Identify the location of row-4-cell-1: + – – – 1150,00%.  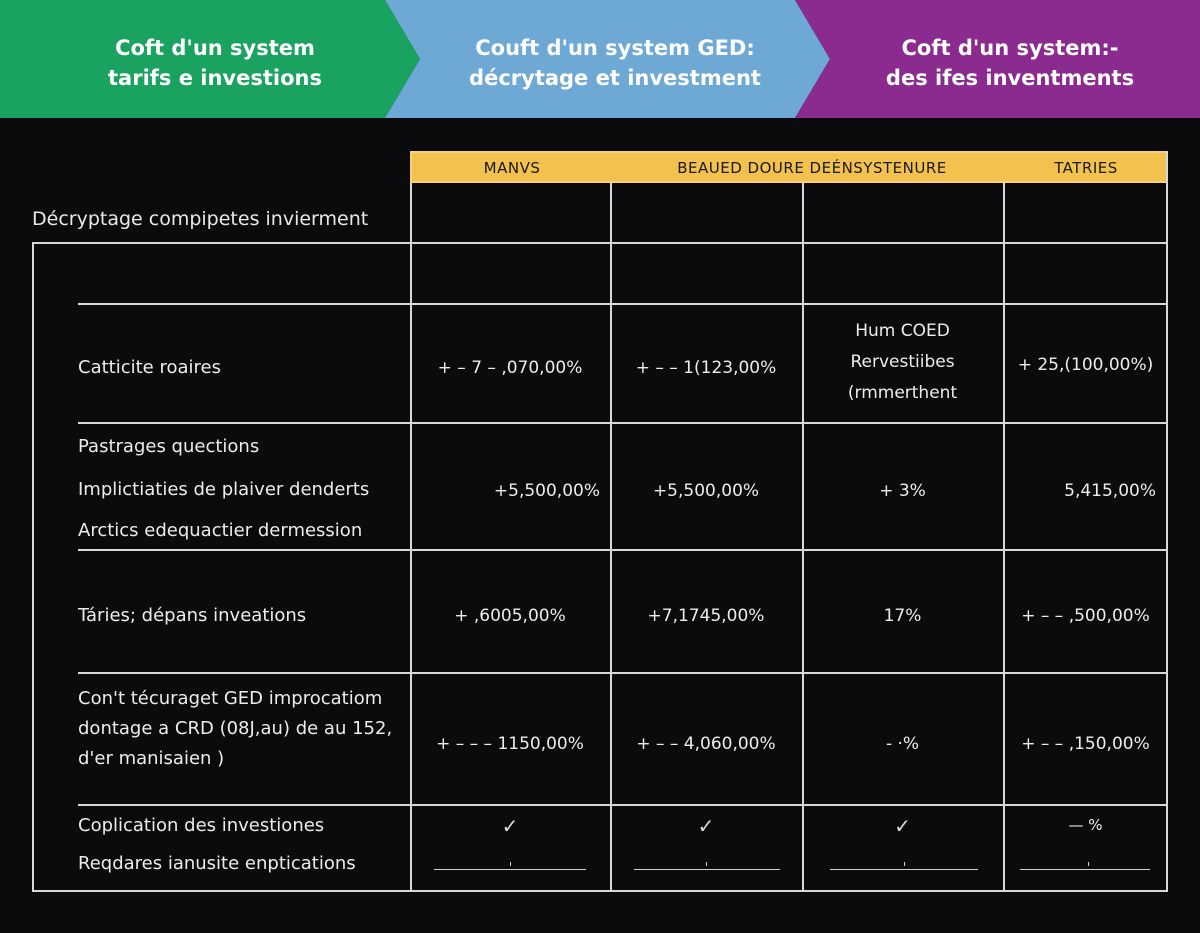
(510, 744).